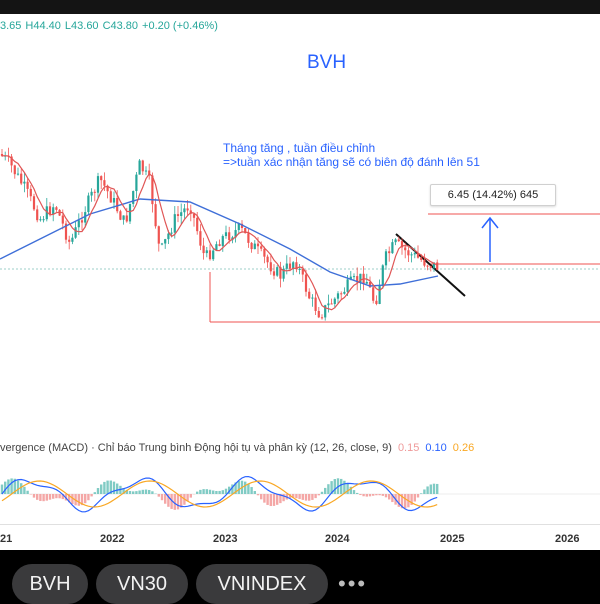 The image size is (600, 604). I want to click on year-label: 21, so click(6, 539).